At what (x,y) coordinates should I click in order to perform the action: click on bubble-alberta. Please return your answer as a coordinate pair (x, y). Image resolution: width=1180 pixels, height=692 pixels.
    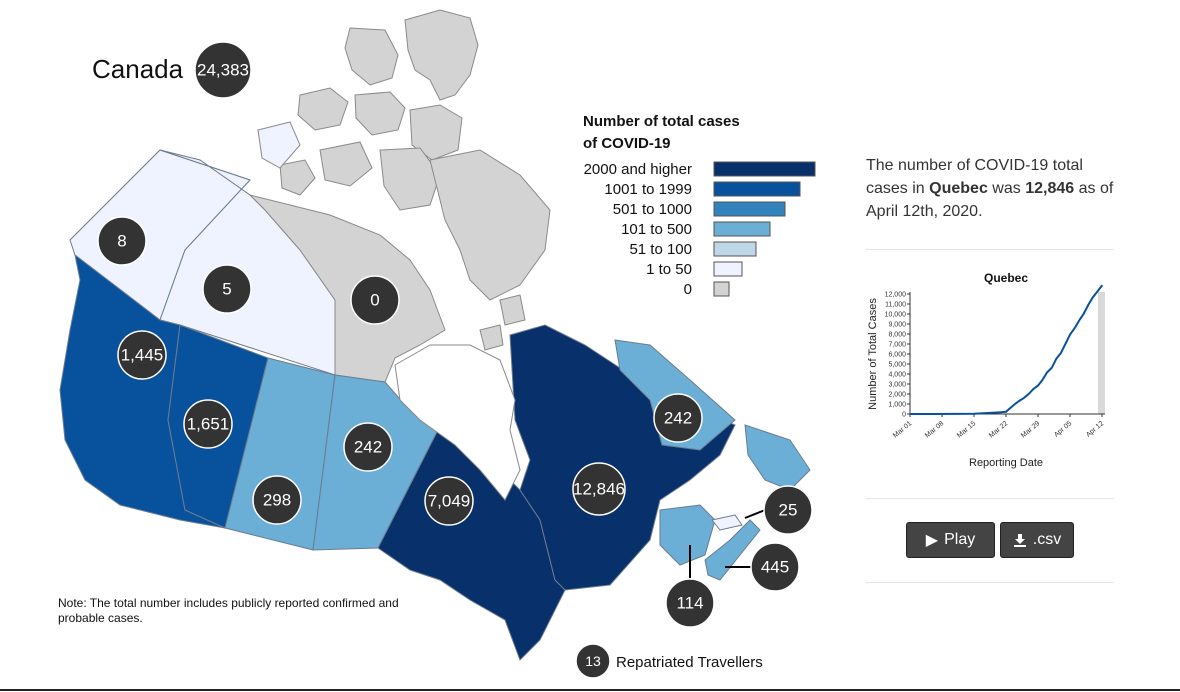
    Looking at the image, I should click on (208, 424).